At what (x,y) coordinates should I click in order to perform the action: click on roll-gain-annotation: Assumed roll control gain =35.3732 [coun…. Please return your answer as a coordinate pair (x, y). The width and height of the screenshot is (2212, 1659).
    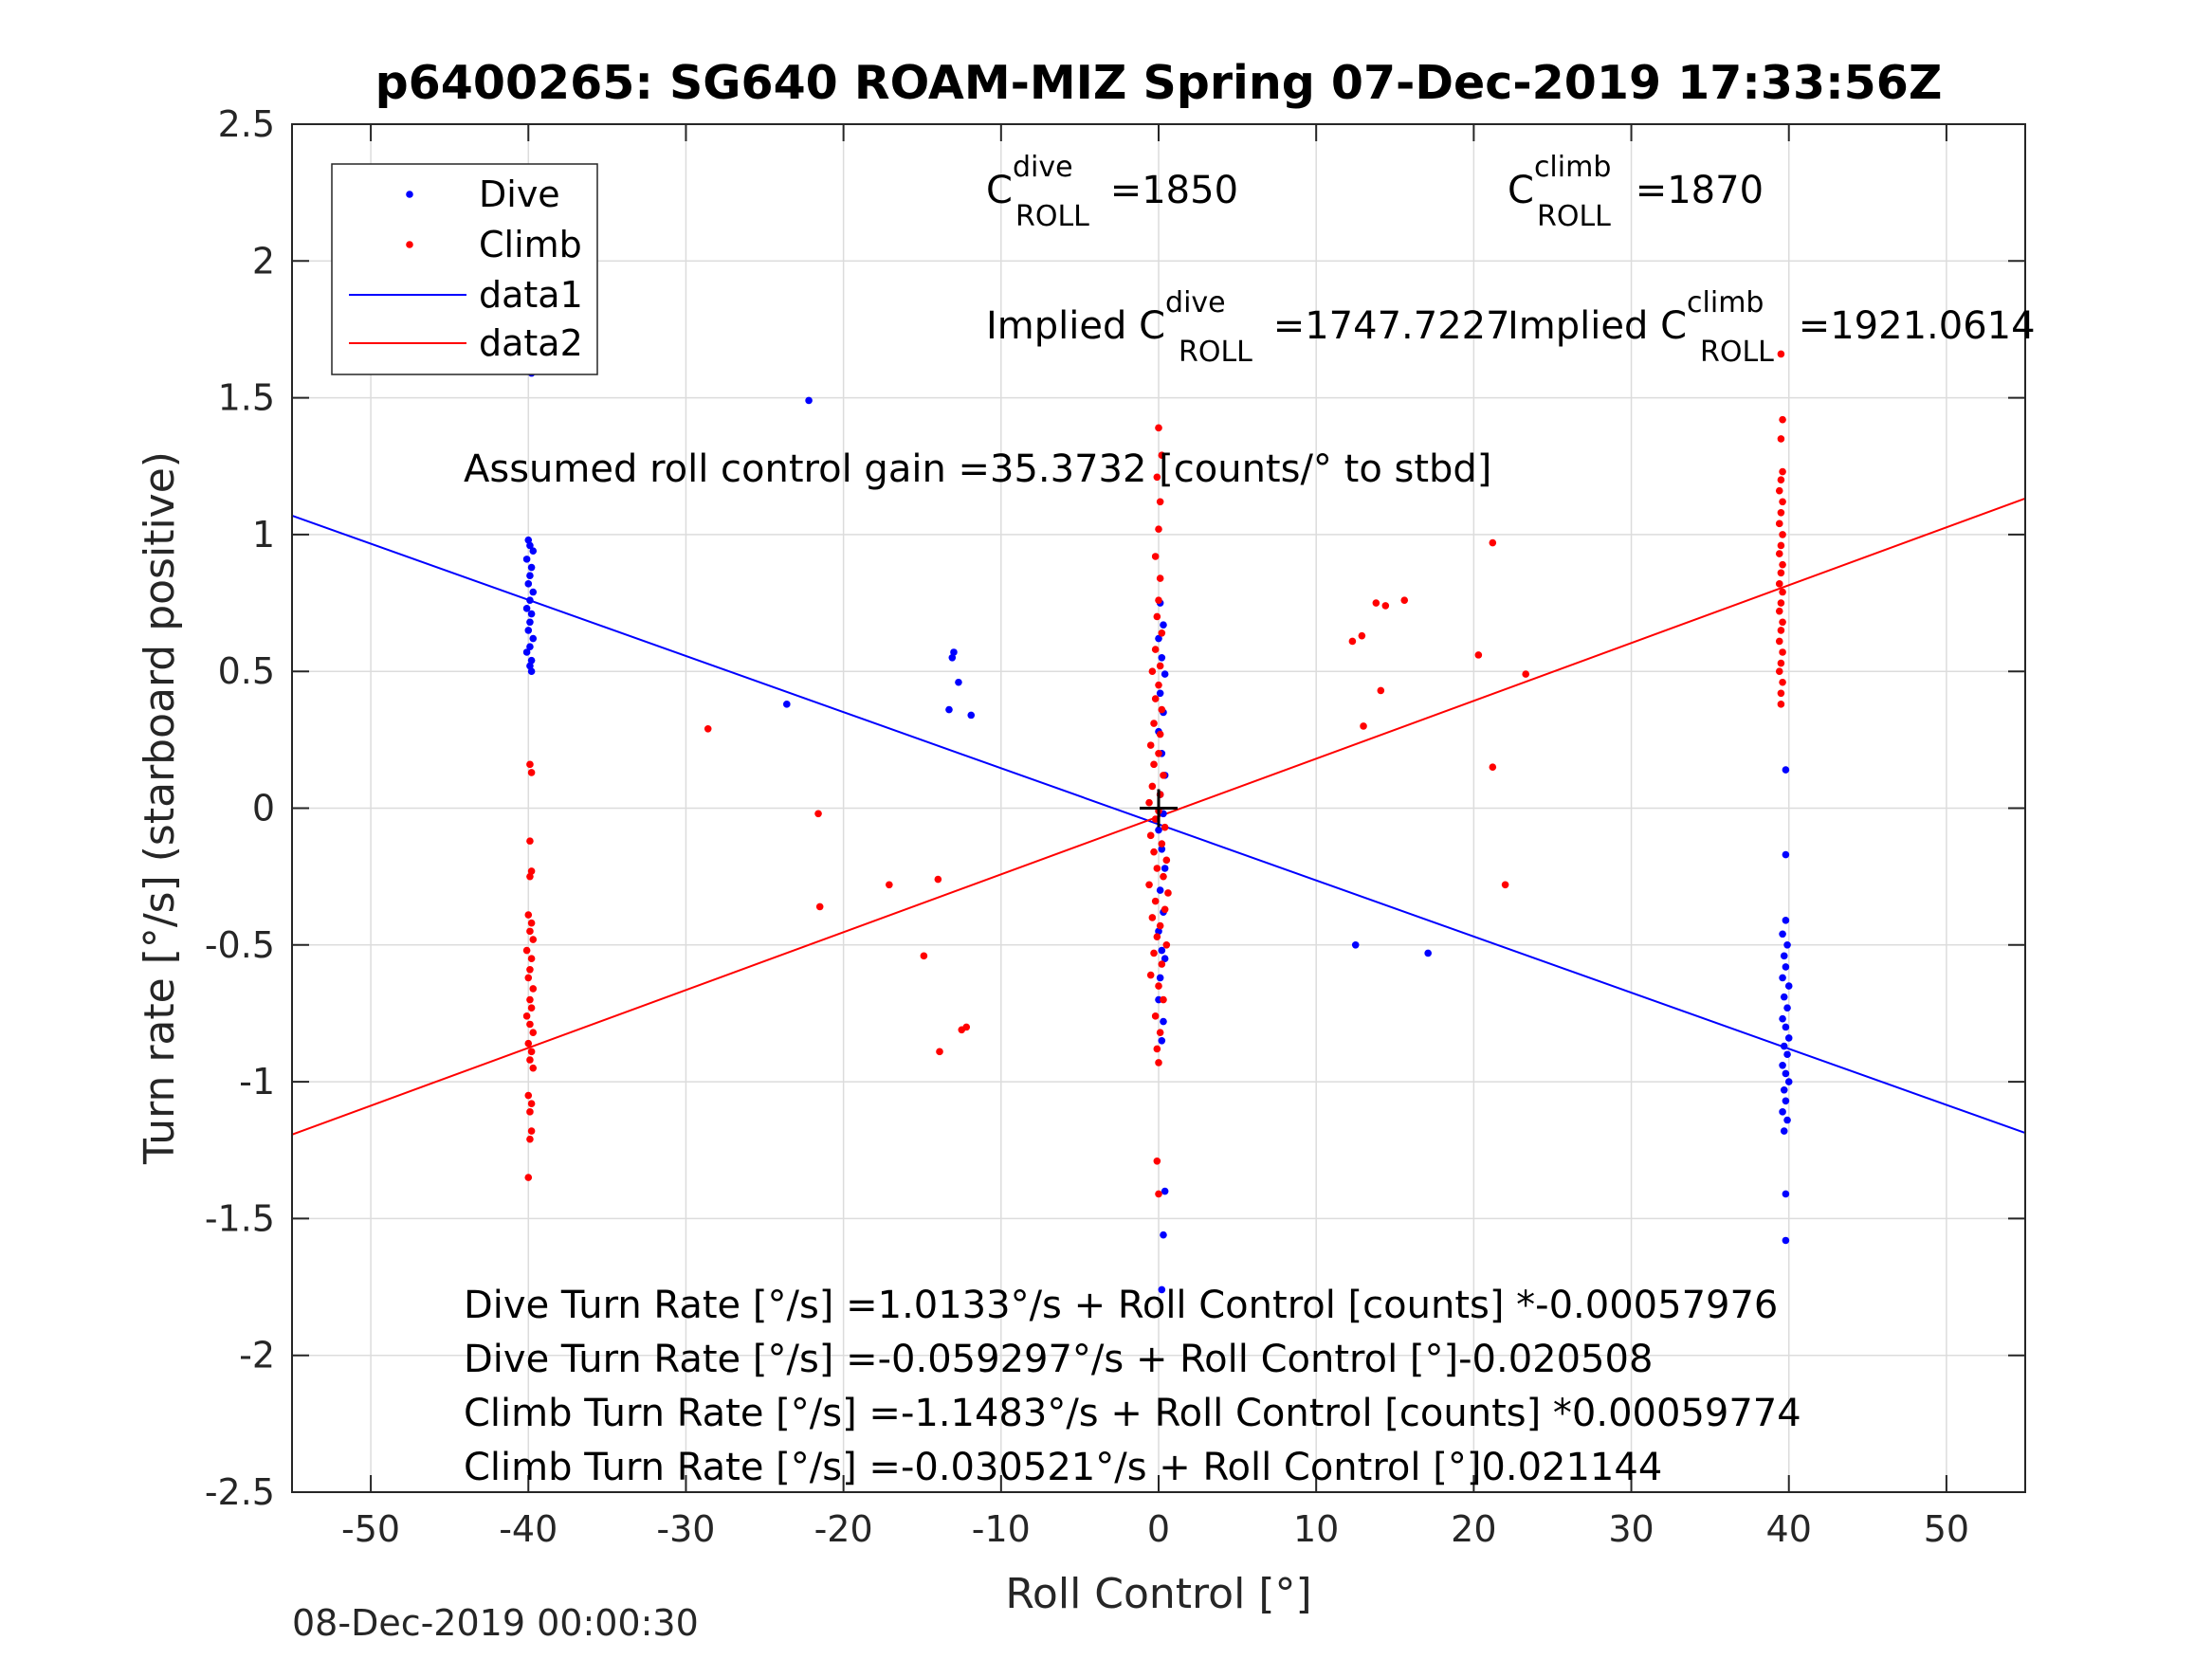
    Looking at the image, I should click on (977, 469).